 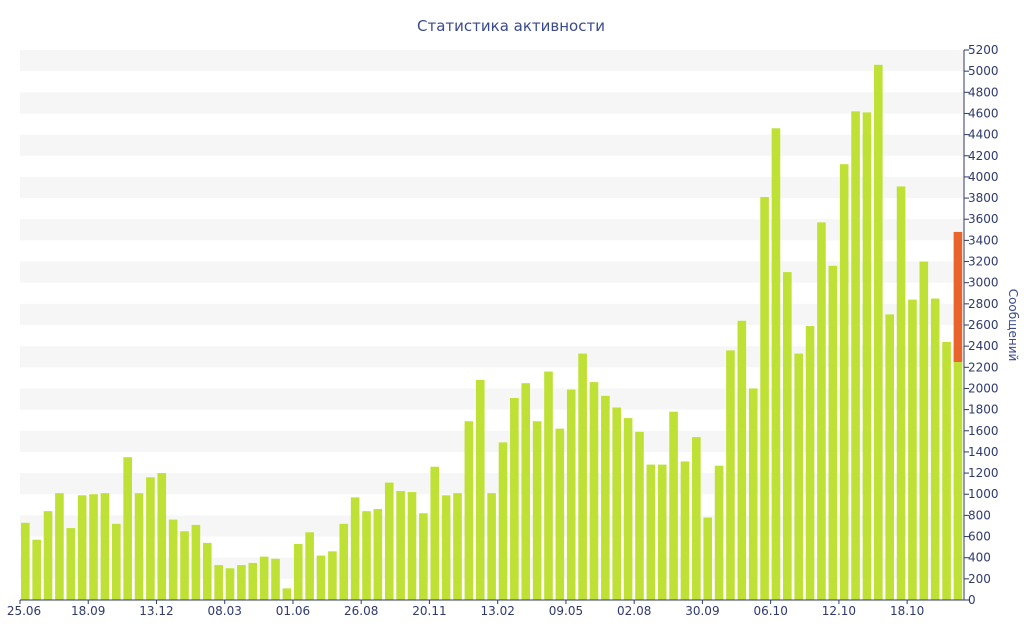 What do you see at coordinates (983, 198) in the screenshot?
I see `y-tick-label: 3800` at bounding box center [983, 198].